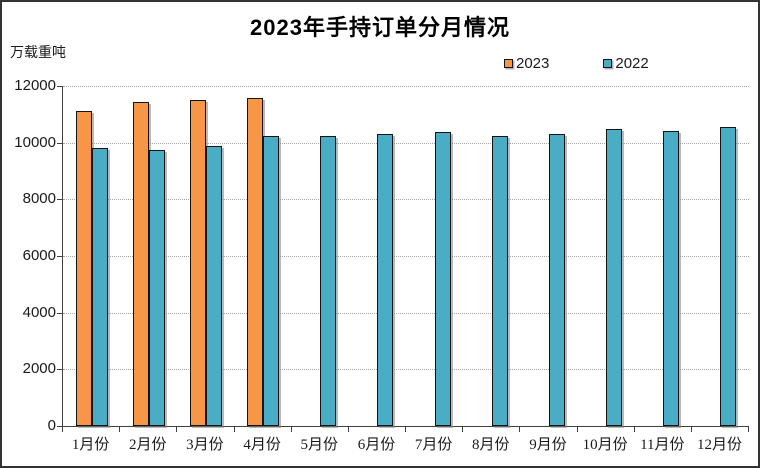 The width and height of the screenshot is (760, 468). I want to click on bar-2023-3月份, so click(197, 262).